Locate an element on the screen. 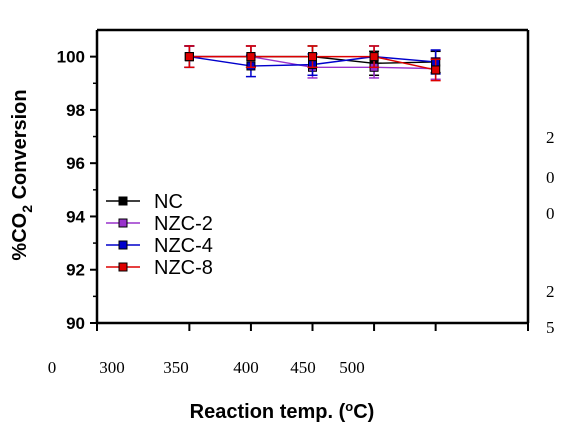  y-tick-label: 94 is located at coordinates (75, 216).